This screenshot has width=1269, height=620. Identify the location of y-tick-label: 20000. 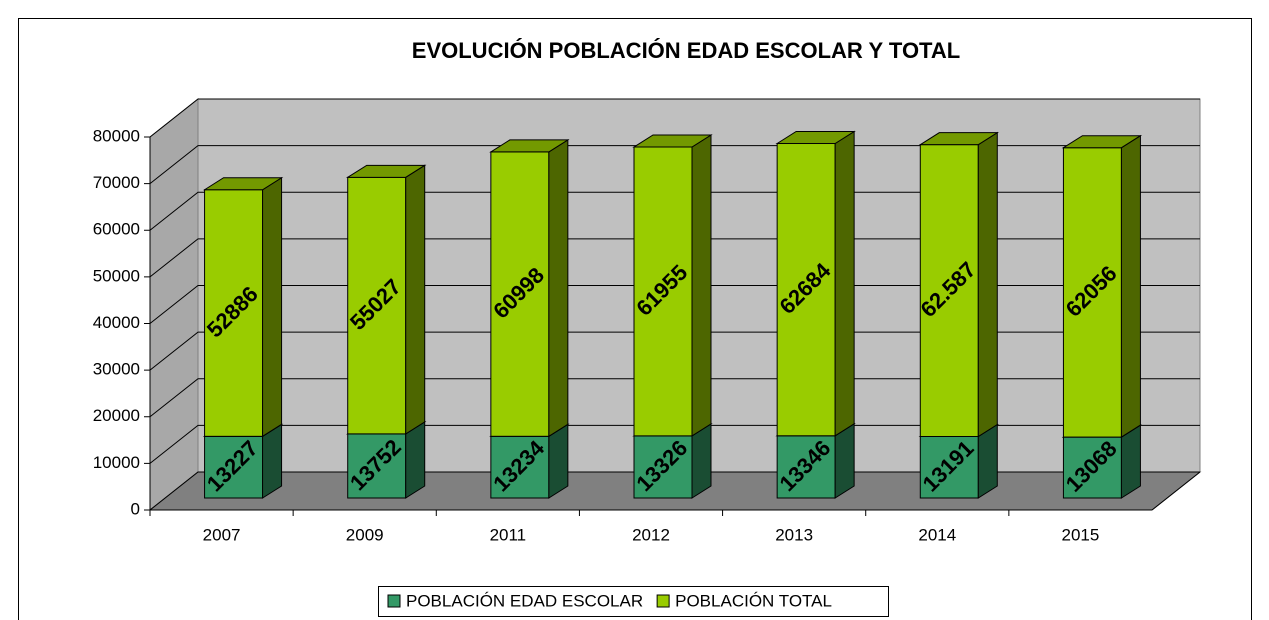
(116, 415).